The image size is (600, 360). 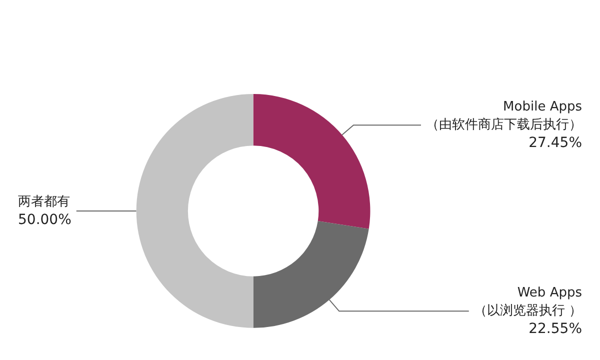 What do you see at coordinates (45, 220) in the screenshot?
I see `data-label: 50.00%` at bounding box center [45, 220].